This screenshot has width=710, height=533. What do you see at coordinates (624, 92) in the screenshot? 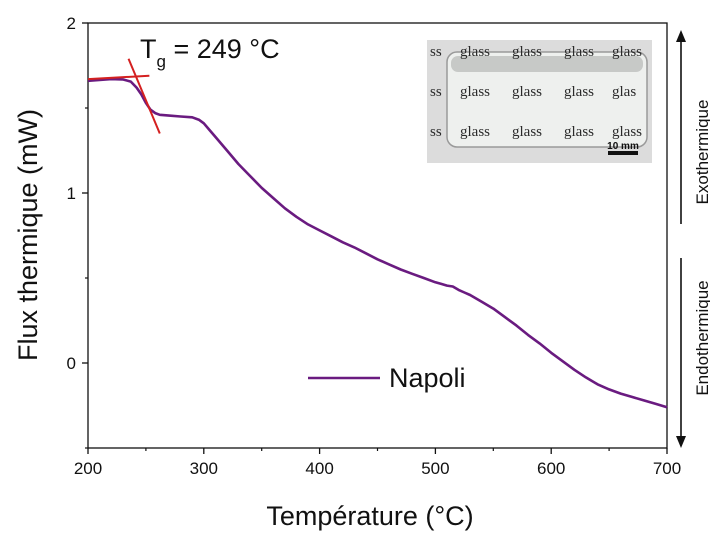
I see `photo-word: glas` at bounding box center [624, 92].